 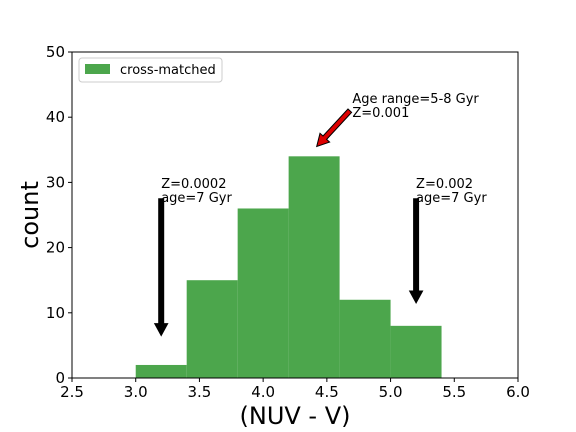 I want to click on x-tick-label: 2.5, so click(x=72, y=392).